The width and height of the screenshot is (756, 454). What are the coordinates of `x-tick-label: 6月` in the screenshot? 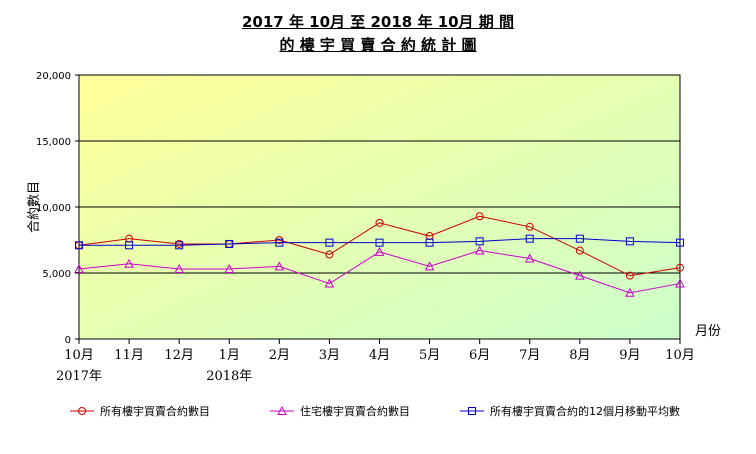 It's located at (479, 355).